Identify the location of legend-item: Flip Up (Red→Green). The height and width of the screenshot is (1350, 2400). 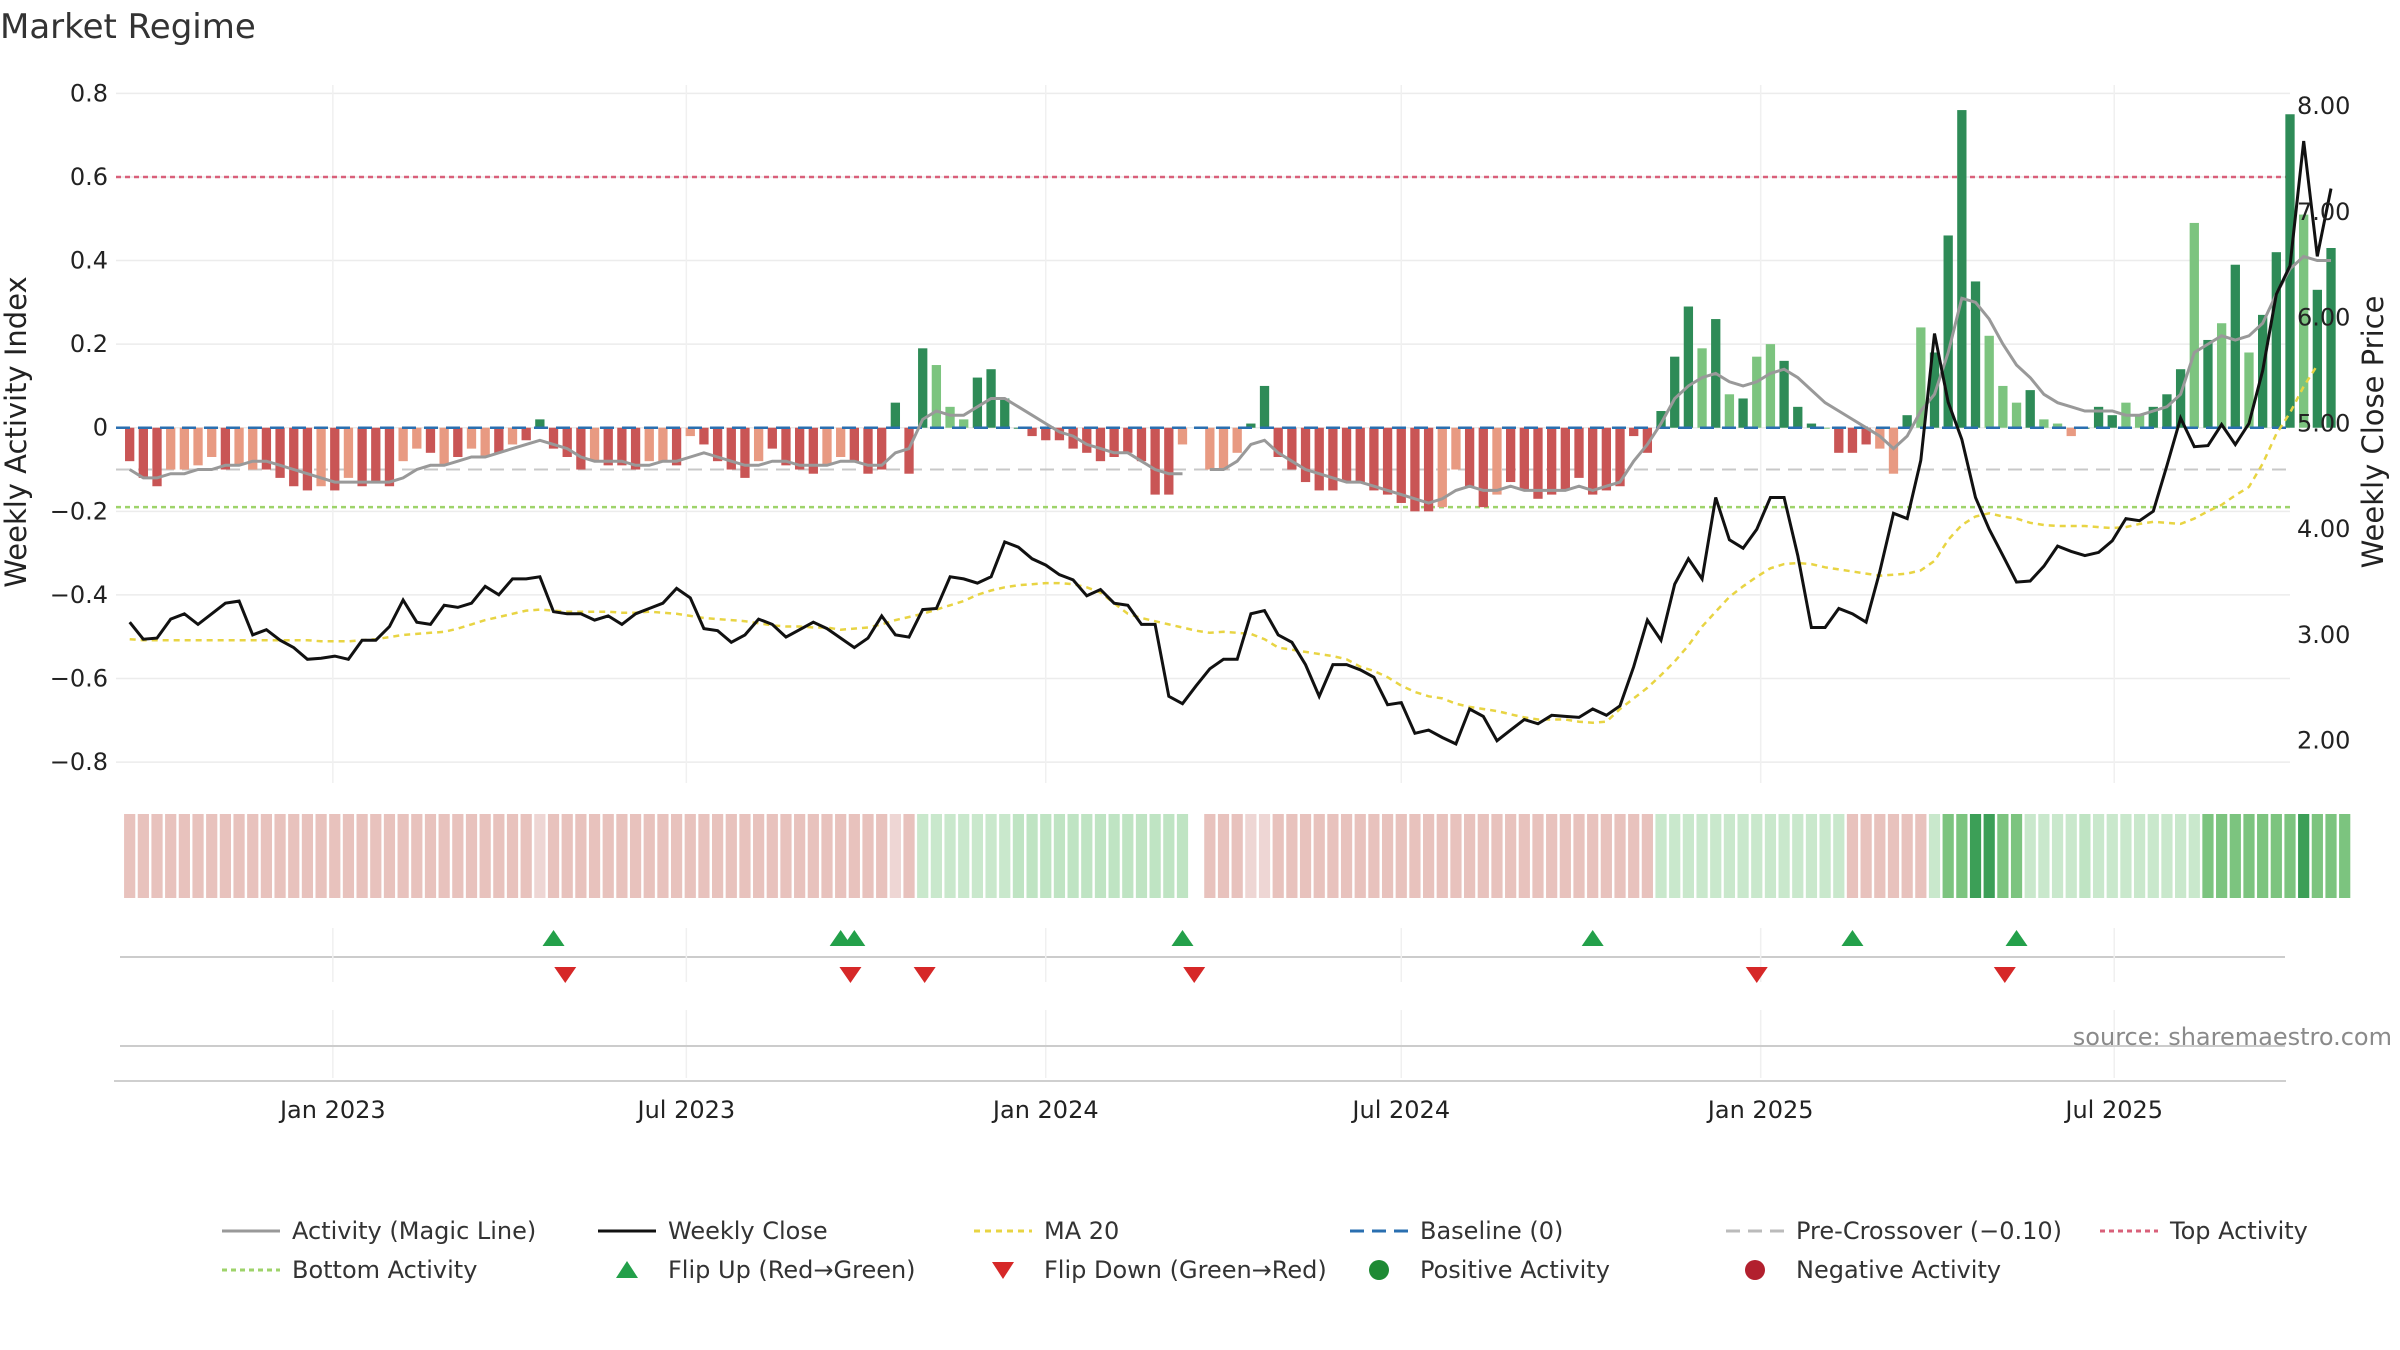
(766, 1270).